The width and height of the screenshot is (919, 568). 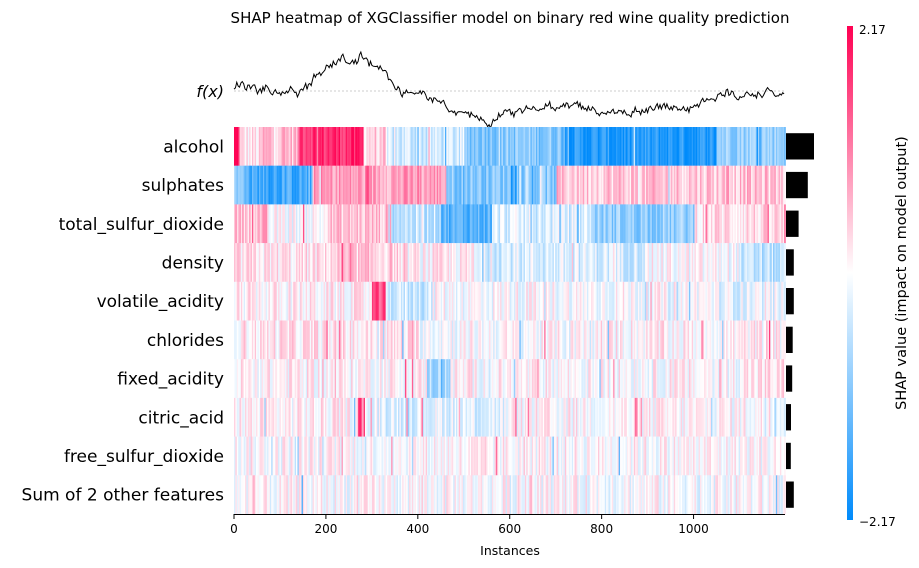 I want to click on fx-line, so click(x=509, y=90).